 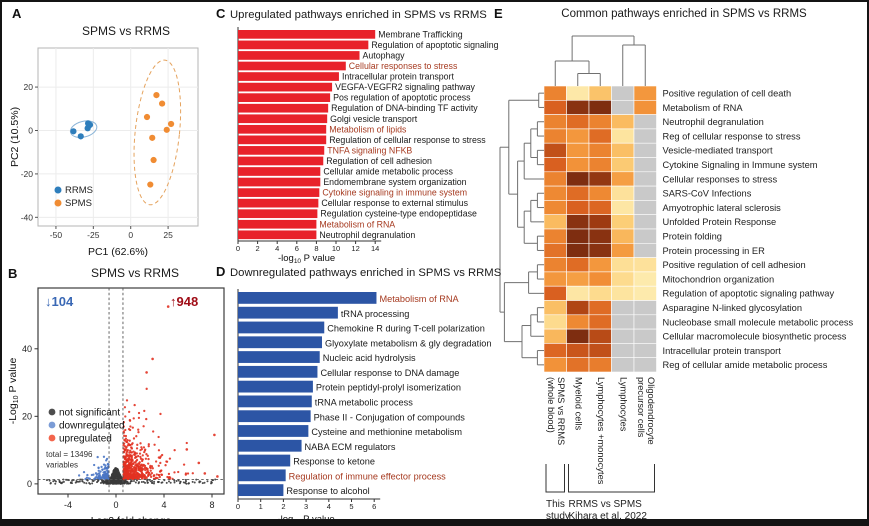 I want to click on heatmap-row-label: Unfolded Protein Response, so click(x=720, y=222).